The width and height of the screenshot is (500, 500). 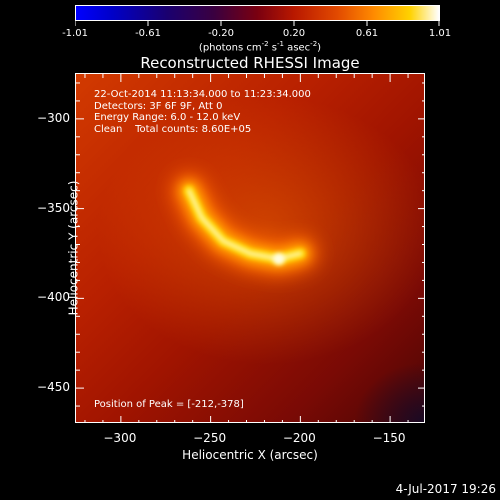 What do you see at coordinates (257, 23) in the screenshot?
I see `colorbar-ticks` at bounding box center [257, 23].